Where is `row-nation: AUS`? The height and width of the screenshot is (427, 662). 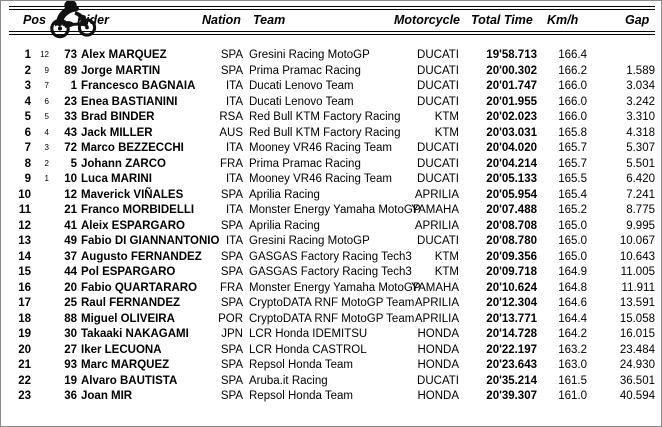 row-nation: AUS is located at coordinates (231, 132).